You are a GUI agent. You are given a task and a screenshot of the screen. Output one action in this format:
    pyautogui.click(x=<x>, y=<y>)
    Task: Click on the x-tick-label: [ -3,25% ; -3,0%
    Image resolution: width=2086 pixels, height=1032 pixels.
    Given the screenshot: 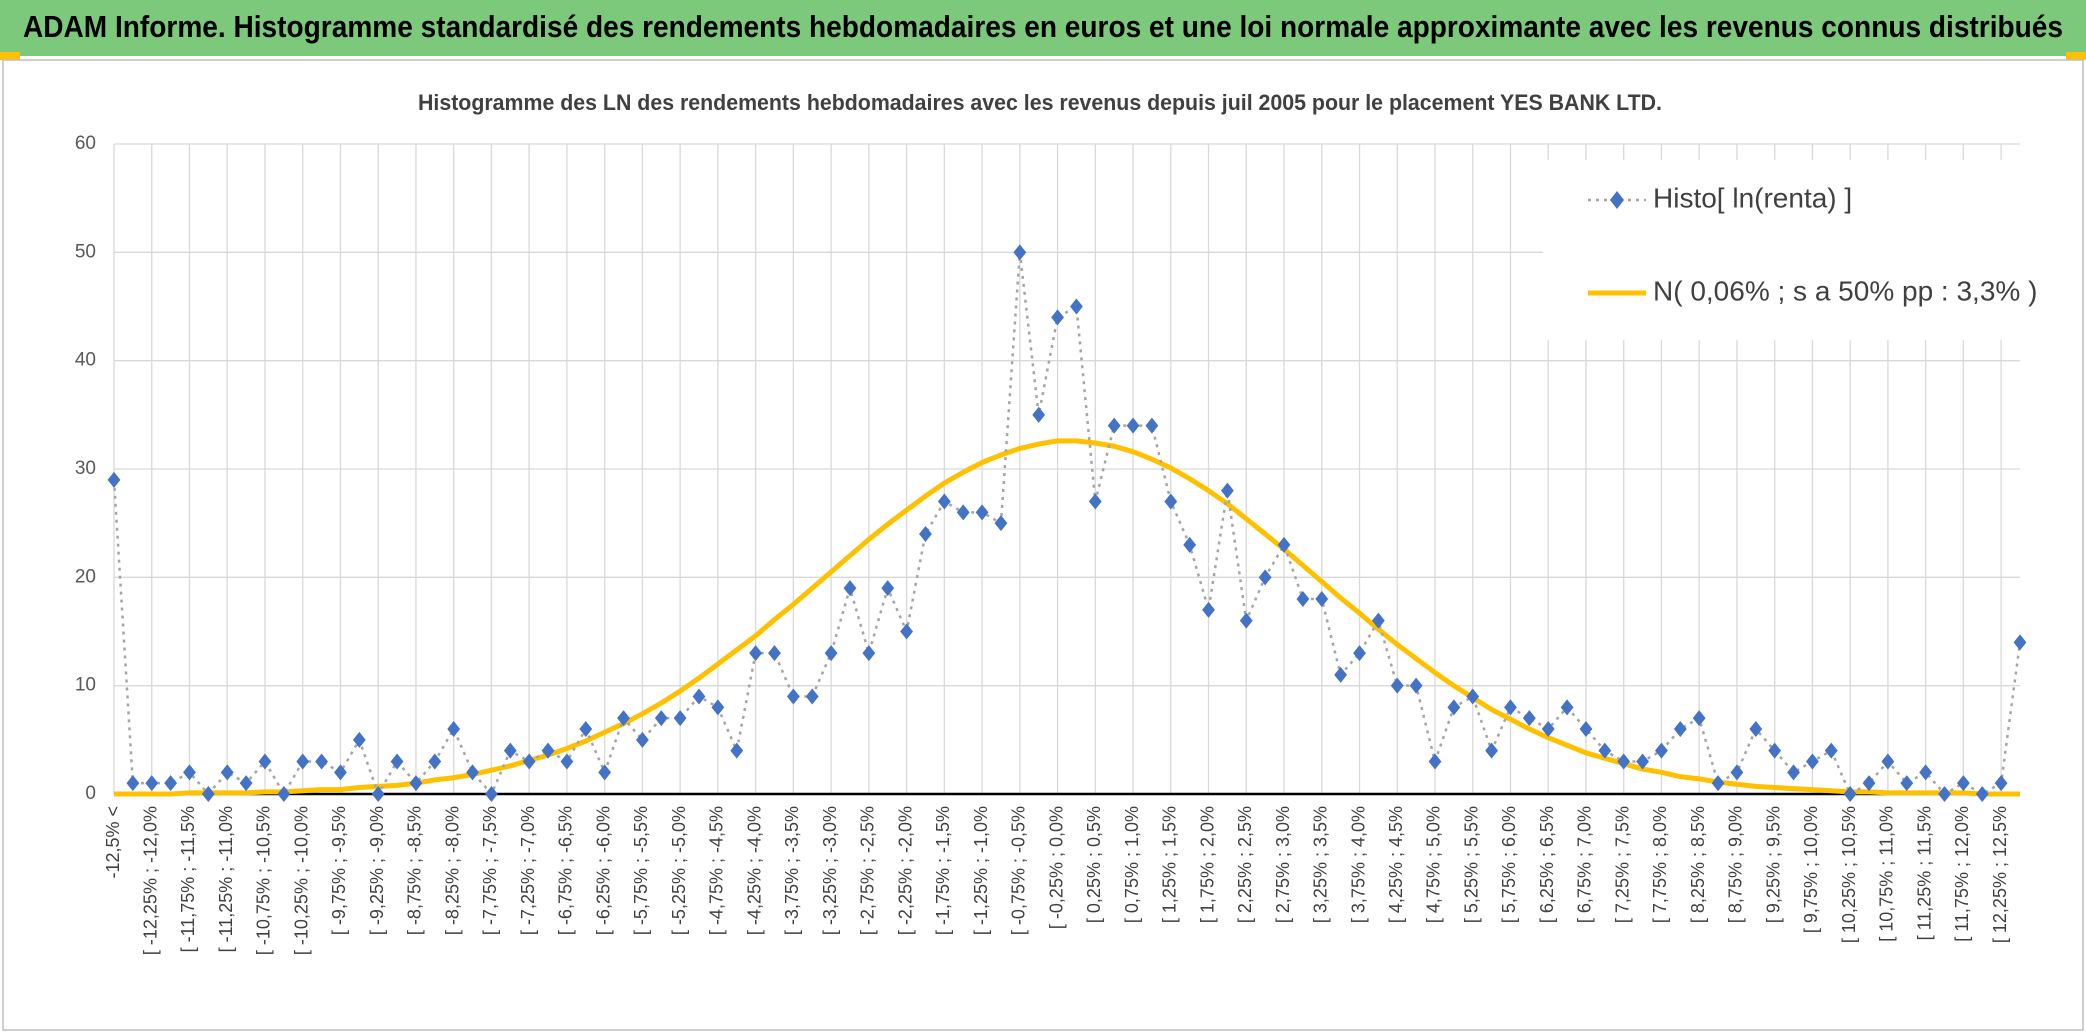 What is the action you would take?
    pyautogui.click(x=830, y=870)
    